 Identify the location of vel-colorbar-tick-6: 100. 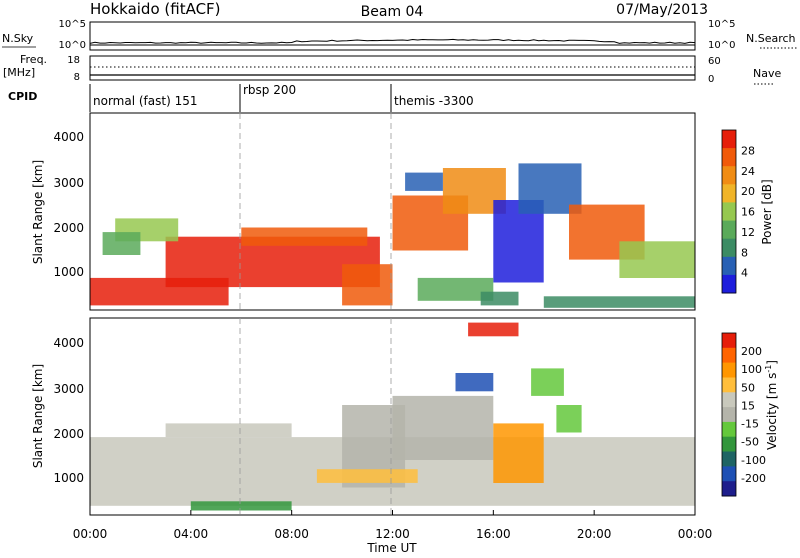
(751, 369).